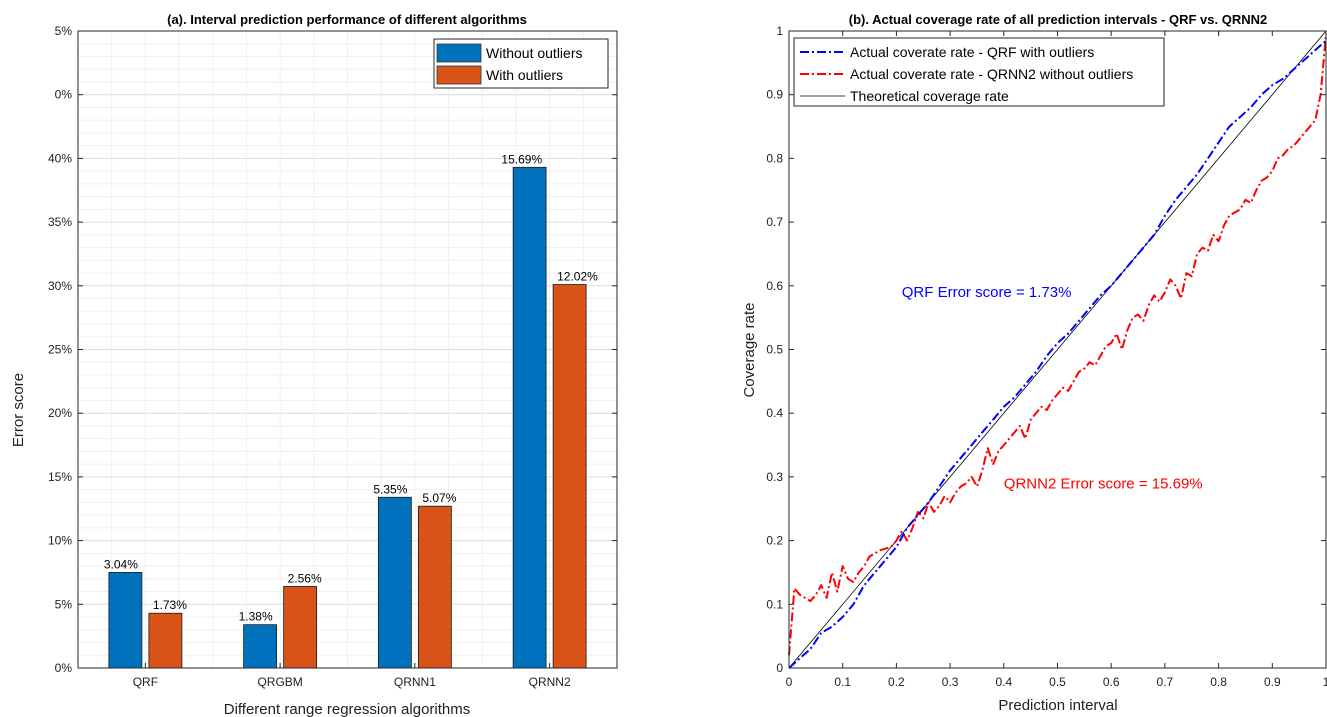 The height and width of the screenshot is (717, 1327). What do you see at coordinates (60, 222) in the screenshot?
I see `chart-a-y-tick-label: 35%` at bounding box center [60, 222].